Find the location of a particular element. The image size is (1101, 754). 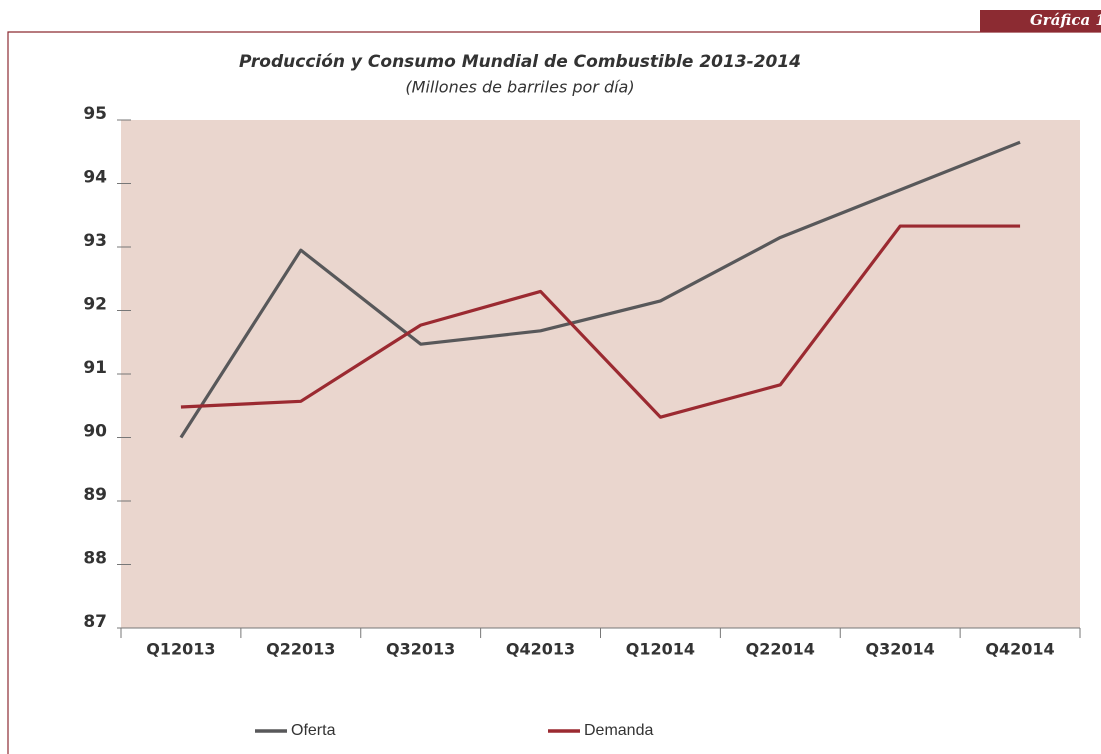

y-tick-label: 87 is located at coordinates (95, 622).